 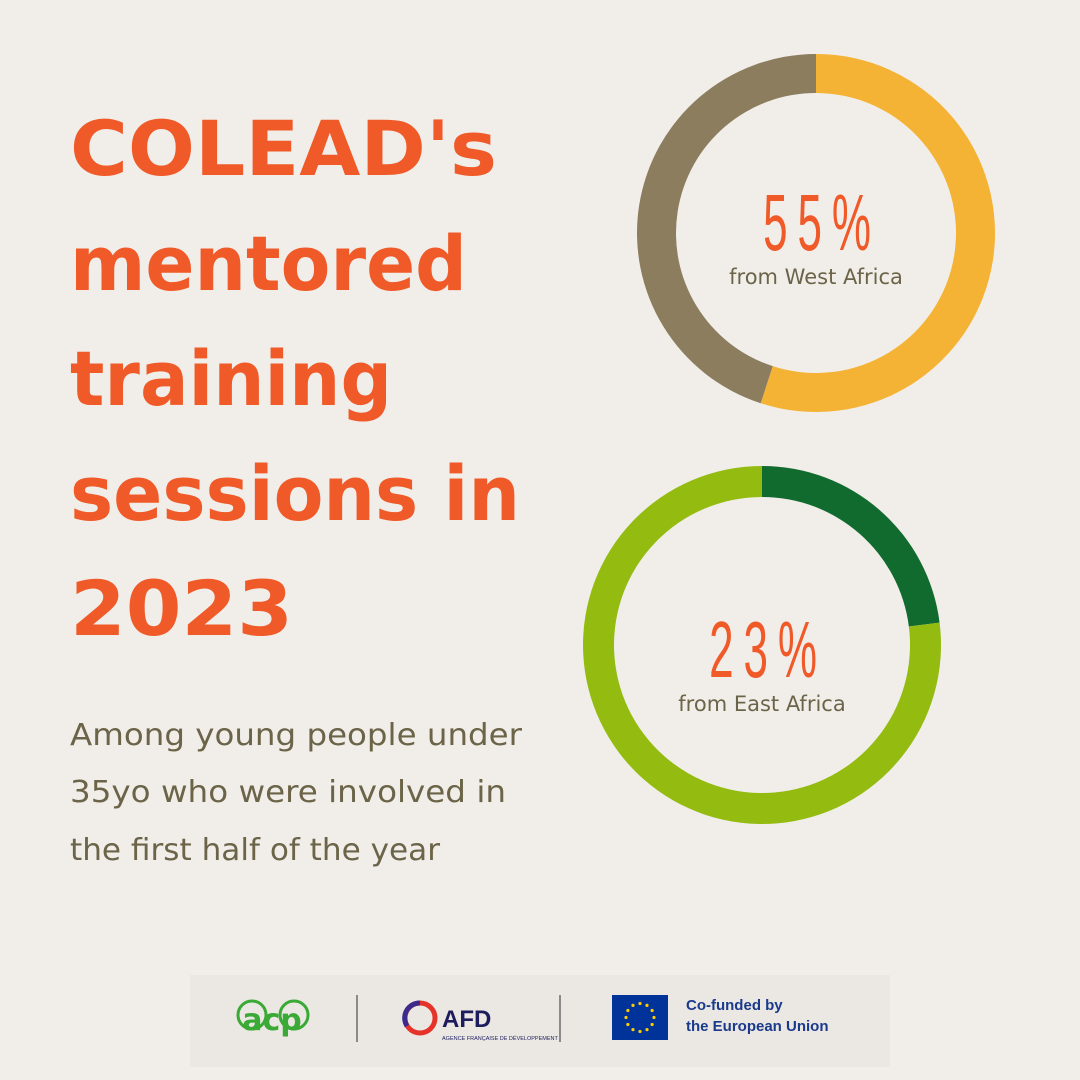 I want to click on afd-text: AFD, so click(x=466, y=1019).